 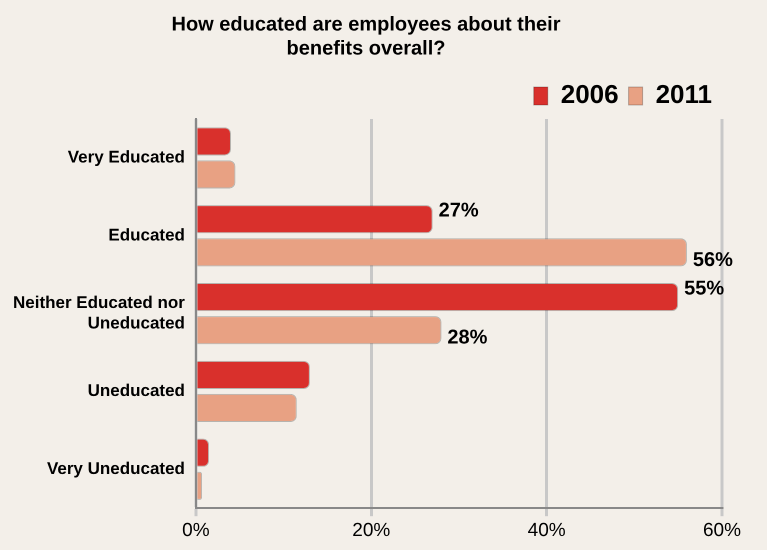 I want to click on y-tick-label: Neither Educated nor Uneducated, so click(x=99, y=312).